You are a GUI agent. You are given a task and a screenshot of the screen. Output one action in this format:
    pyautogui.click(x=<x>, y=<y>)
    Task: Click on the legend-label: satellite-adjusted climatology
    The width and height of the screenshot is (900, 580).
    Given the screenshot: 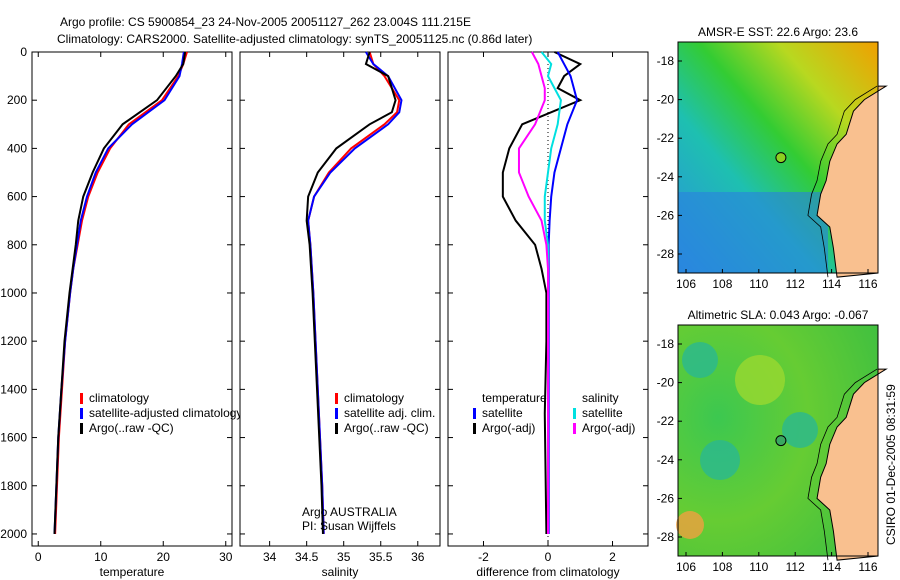 What is the action you would take?
    pyautogui.click(x=165, y=413)
    